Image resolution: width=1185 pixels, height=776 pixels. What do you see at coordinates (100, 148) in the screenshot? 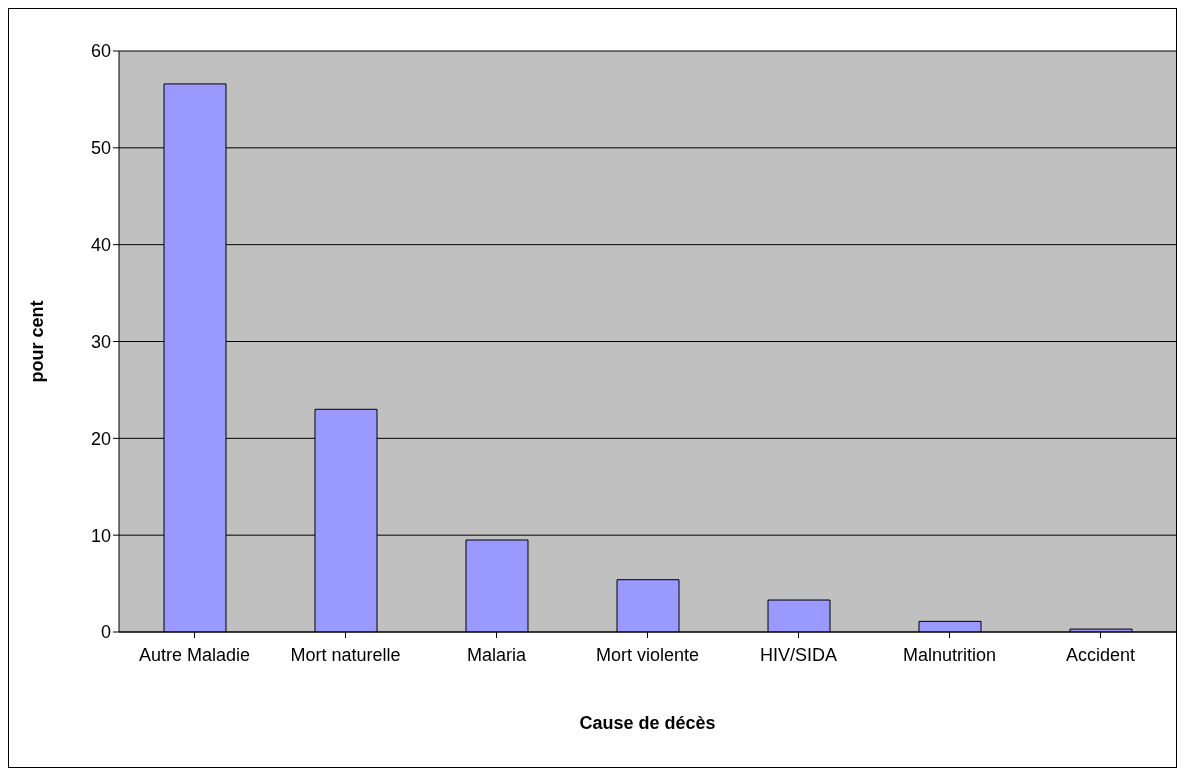
I see `y-tick-label: 50` at bounding box center [100, 148].